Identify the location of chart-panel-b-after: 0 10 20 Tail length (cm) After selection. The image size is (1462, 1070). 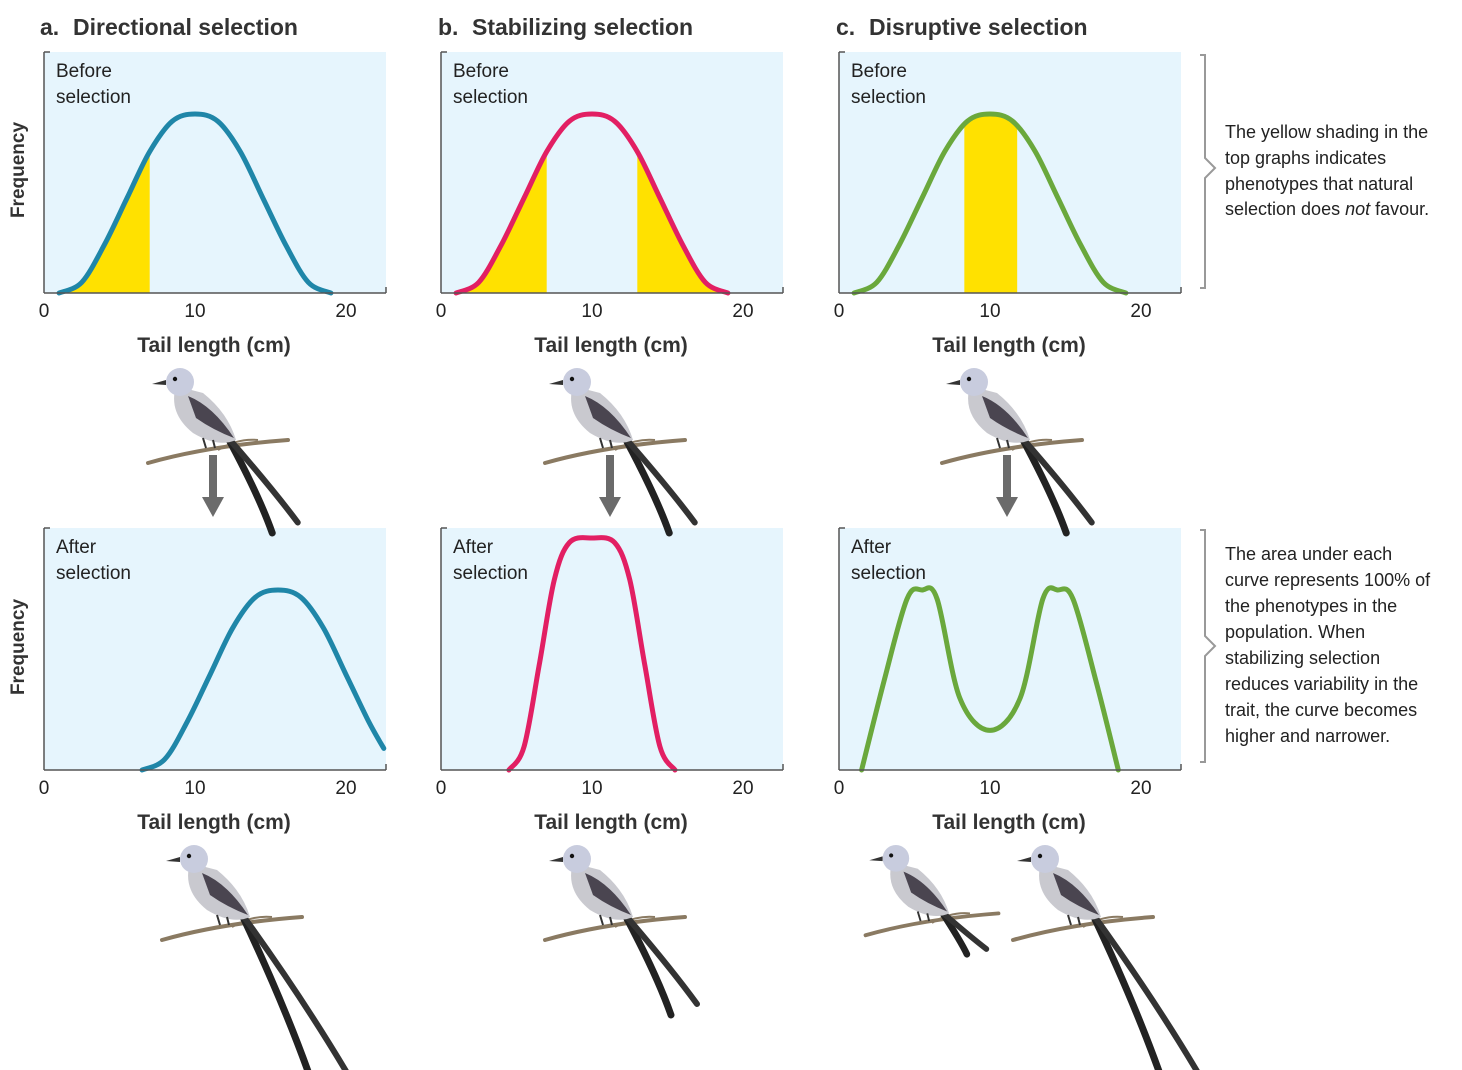
(610, 680).